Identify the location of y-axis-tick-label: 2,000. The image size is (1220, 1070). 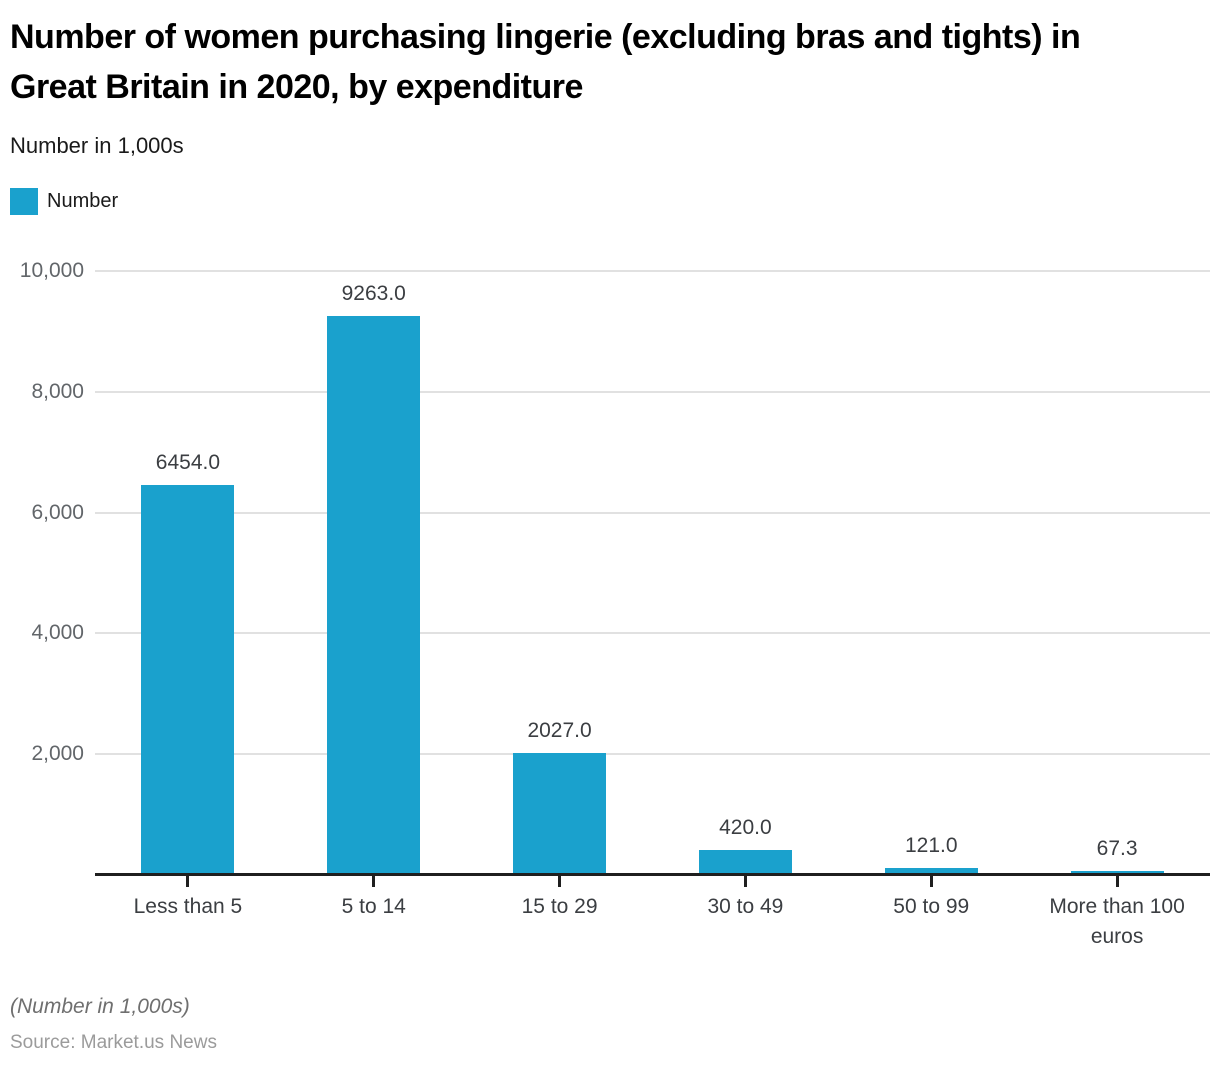
(57, 754).